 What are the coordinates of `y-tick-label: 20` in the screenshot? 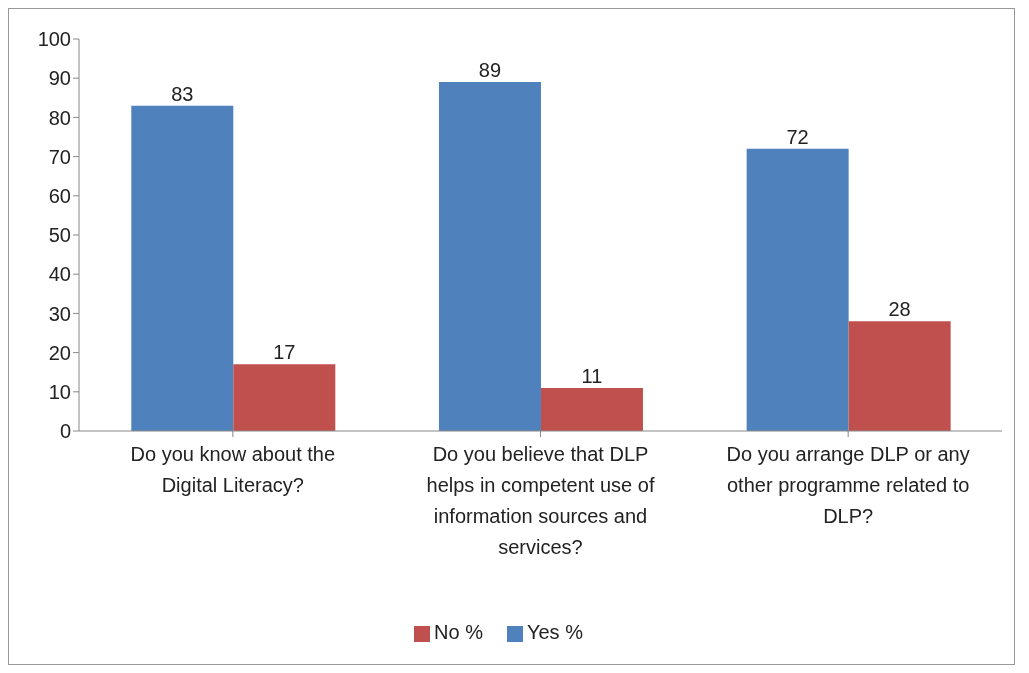 It's located at (59, 352).